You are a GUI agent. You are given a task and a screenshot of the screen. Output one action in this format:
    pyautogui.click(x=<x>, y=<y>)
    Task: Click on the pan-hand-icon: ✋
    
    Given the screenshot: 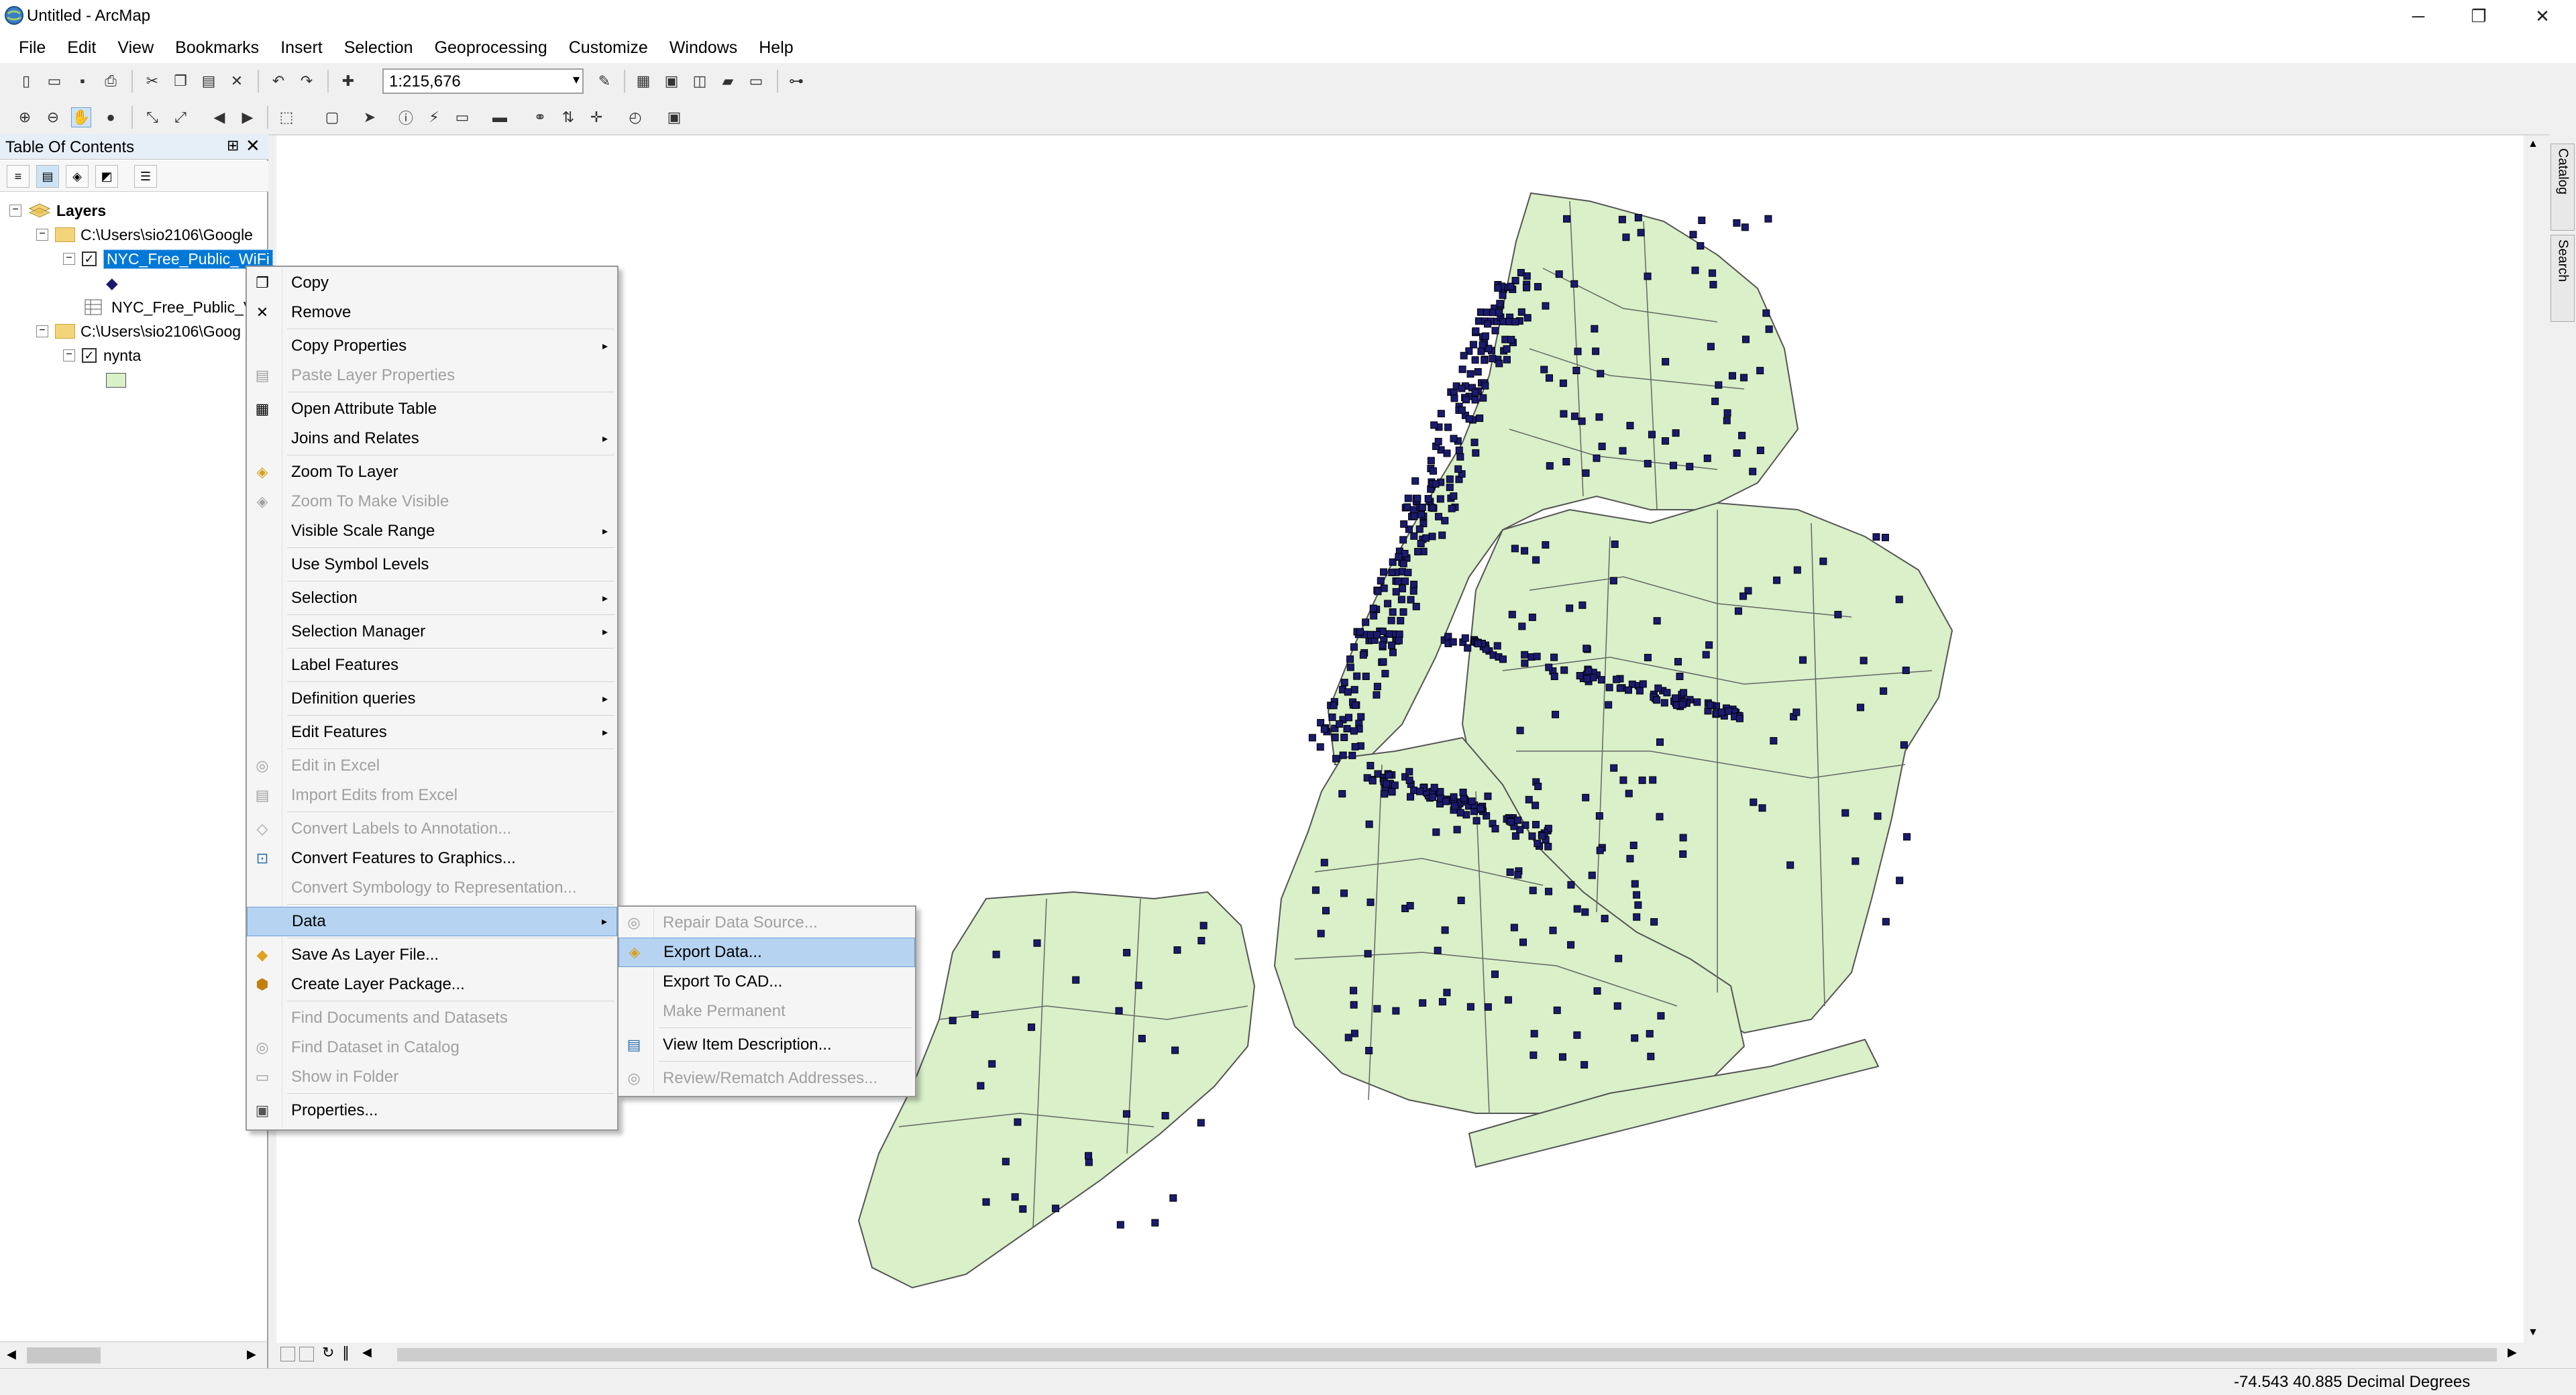 What is the action you would take?
    pyautogui.click(x=81, y=117)
    